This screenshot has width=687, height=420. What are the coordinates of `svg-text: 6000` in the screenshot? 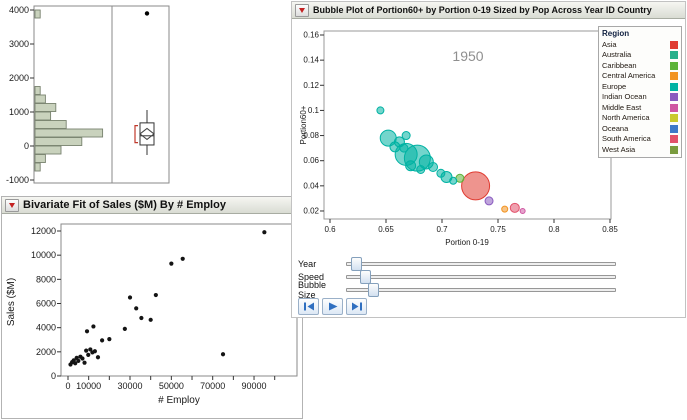 It's located at (46, 304).